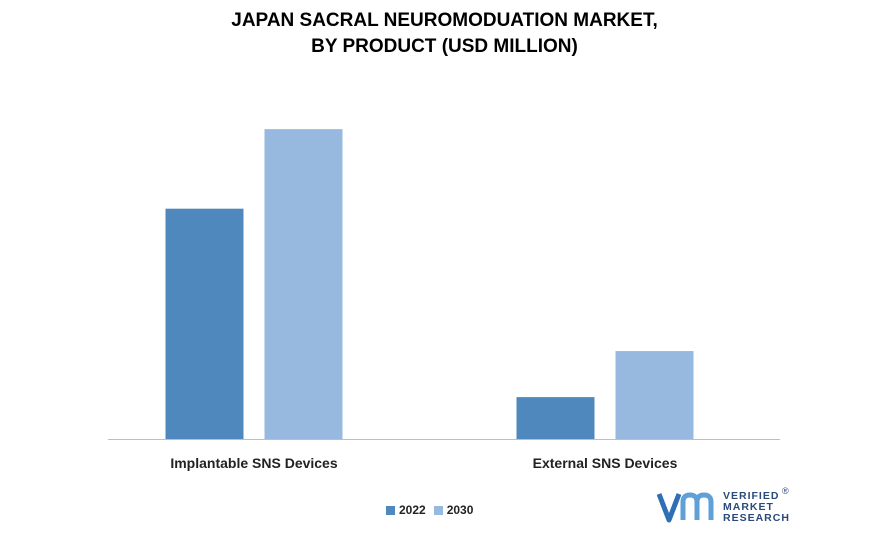 This screenshot has height=545, width=889. Describe the element at coordinates (748, 507) in the screenshot. I see `logo-line-2: MARKET` at that location.